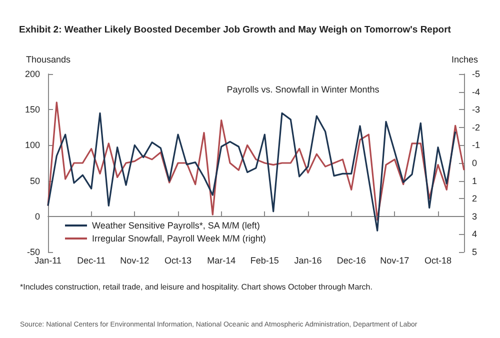  What do you see at coordinates (395, 261) in the screenshot?
I see `x-tick-label: Nov-17` at bounding box center [395, 261].